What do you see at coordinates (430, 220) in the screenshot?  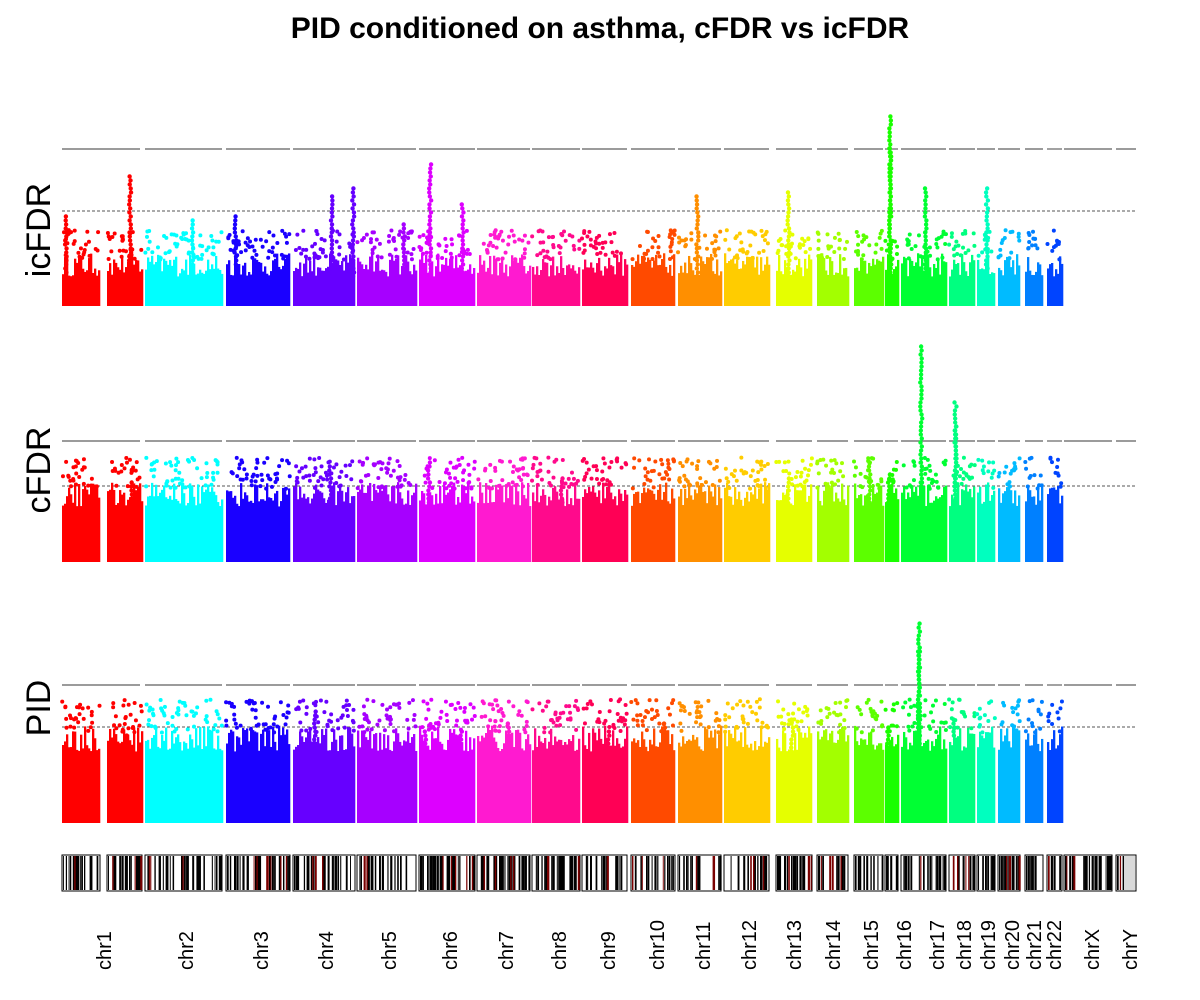 I see `peak-chr6` at bounding box center [430, 220].